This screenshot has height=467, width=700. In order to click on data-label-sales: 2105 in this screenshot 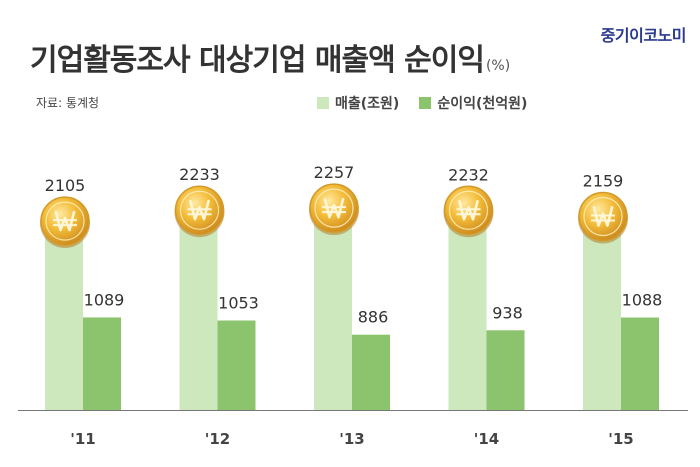, I will do `click(65, 185)`.